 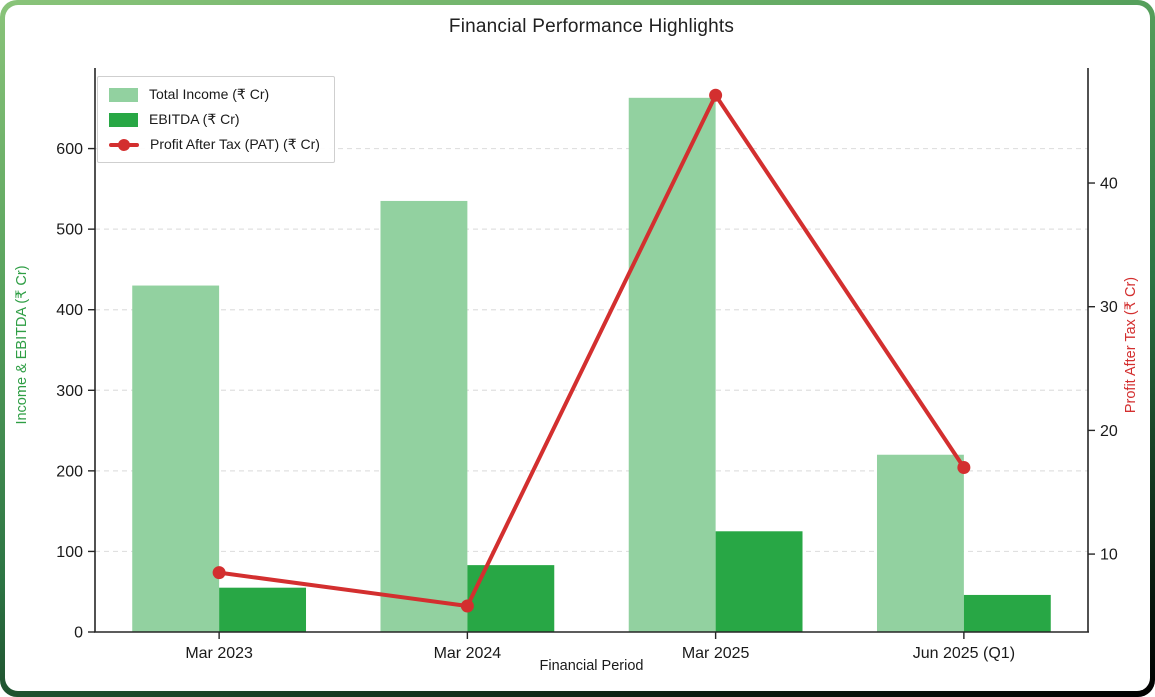 What do you see at coordinates (69, 310) in the screenshot?
I see `left-tick-label: 400` at bounding box center [69, 310].